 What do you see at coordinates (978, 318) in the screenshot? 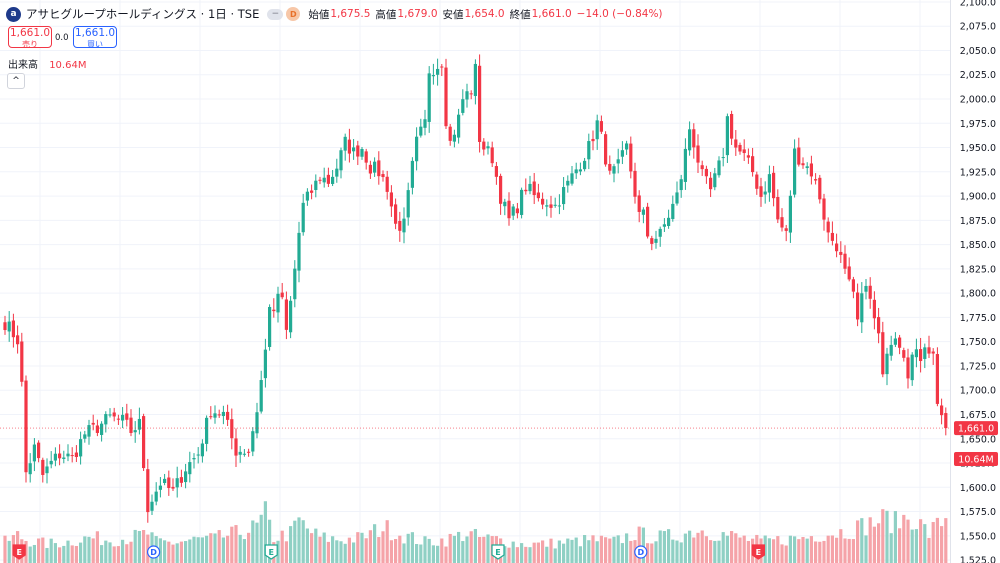
I see `y-tick-label: 1,775.0` at bounding box center [978, 318].